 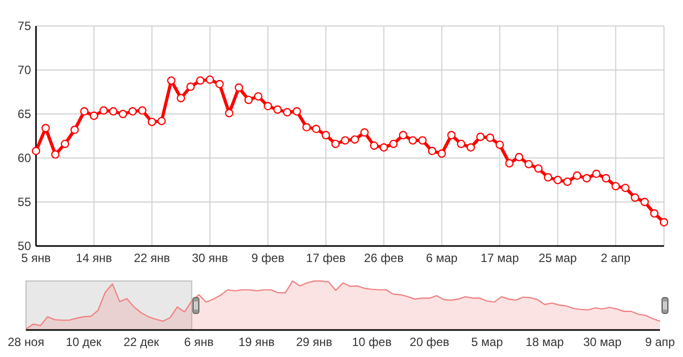 I want to click on x-tick-label: 5 янв, so click(x=36, y=258).